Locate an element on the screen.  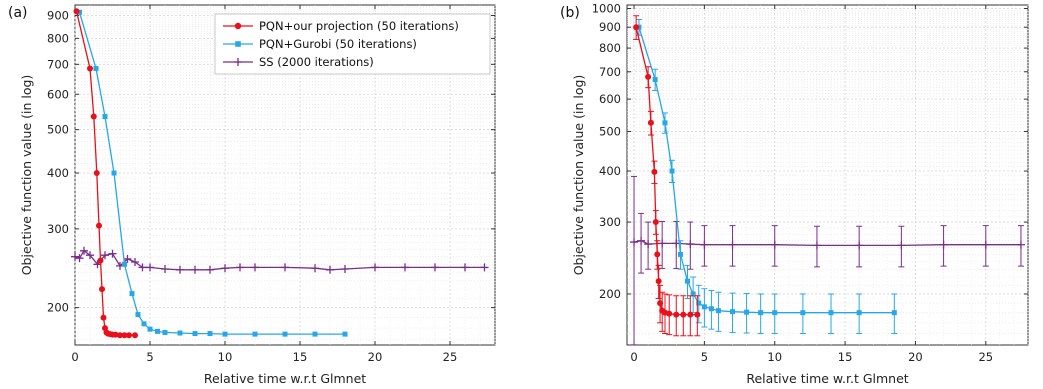
panel-b-x-axis-label: Relative time w.r.t Glmnet is located at coordinates (827, 378).